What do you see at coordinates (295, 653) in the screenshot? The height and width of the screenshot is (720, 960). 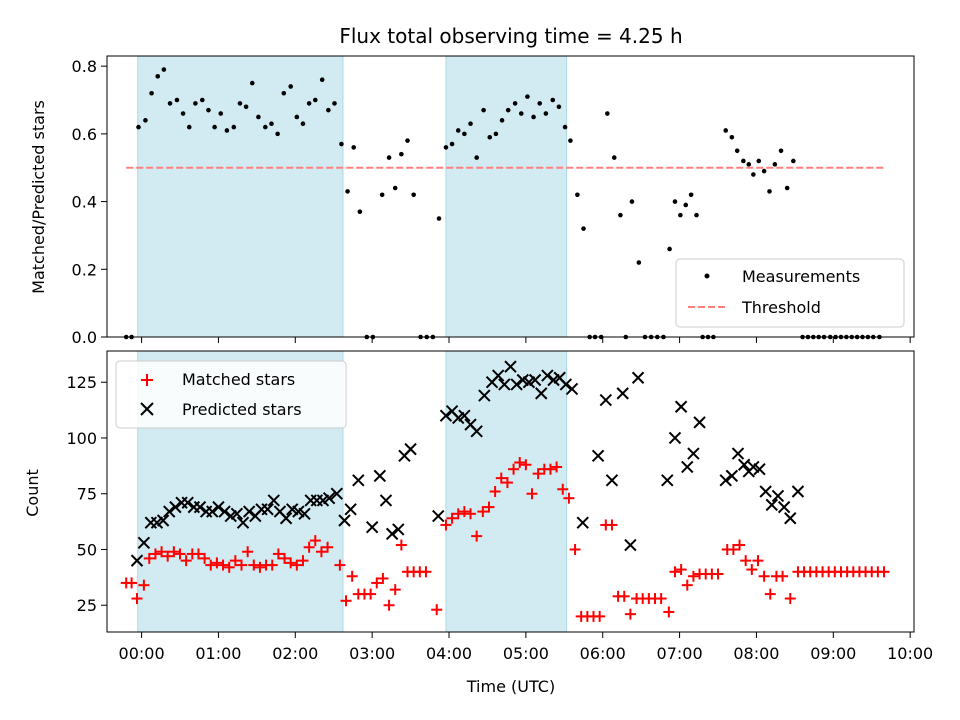 I see `xtick-label-2: 02:00` at bounding box center [295, 653].